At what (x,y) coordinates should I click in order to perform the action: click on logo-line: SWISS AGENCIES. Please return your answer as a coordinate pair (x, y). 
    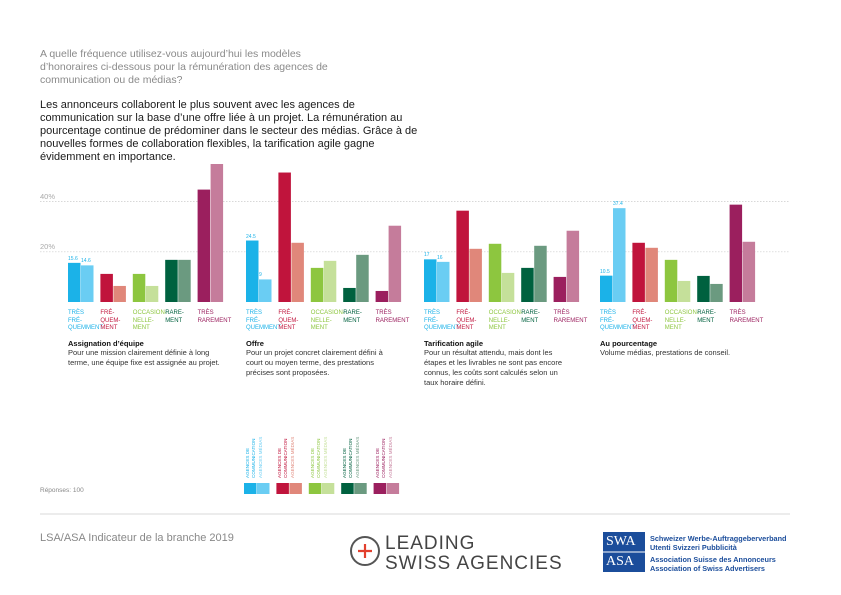
    Looking at the image, I should click on (474, 563).